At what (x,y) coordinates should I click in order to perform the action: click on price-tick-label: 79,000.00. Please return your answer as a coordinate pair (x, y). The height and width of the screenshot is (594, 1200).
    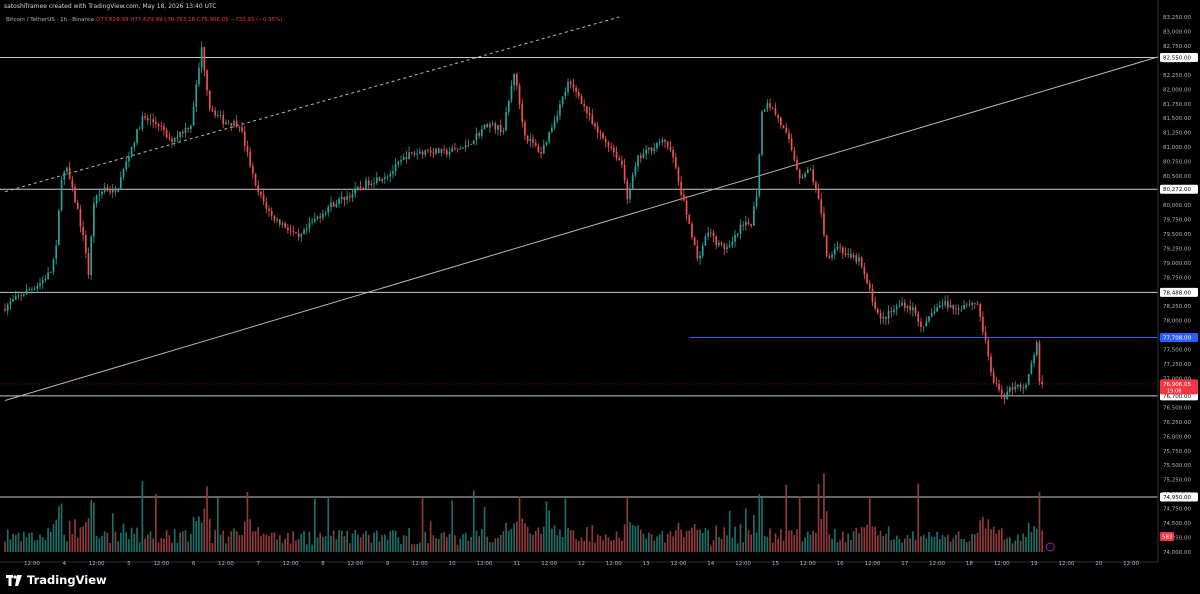
    Looking at the image, I should click on (1177, 264).